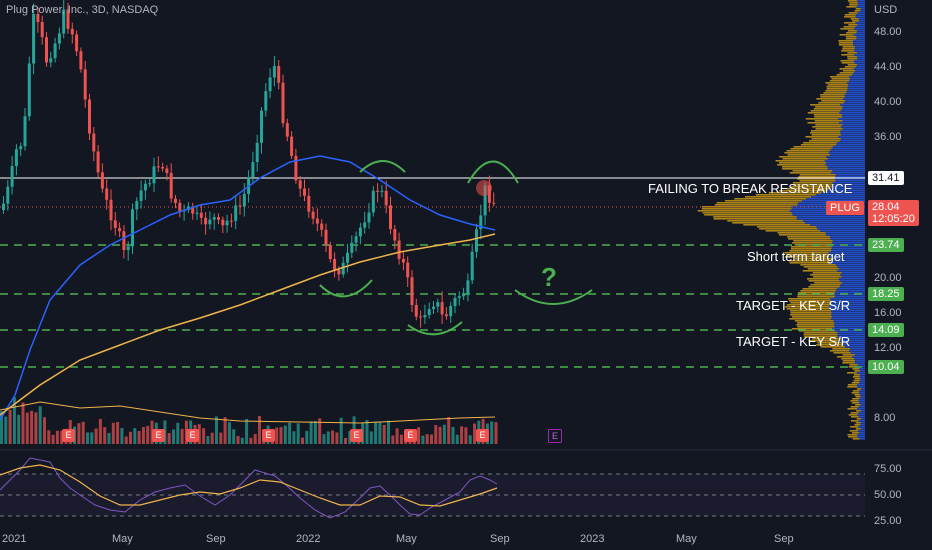 The image size is (932, 550). What do you see at coordinates (793, 341) in the screenshot?
I see `key-sr-annotation-2: TARGET - KEY S/R` at bounding box center [793, 341].